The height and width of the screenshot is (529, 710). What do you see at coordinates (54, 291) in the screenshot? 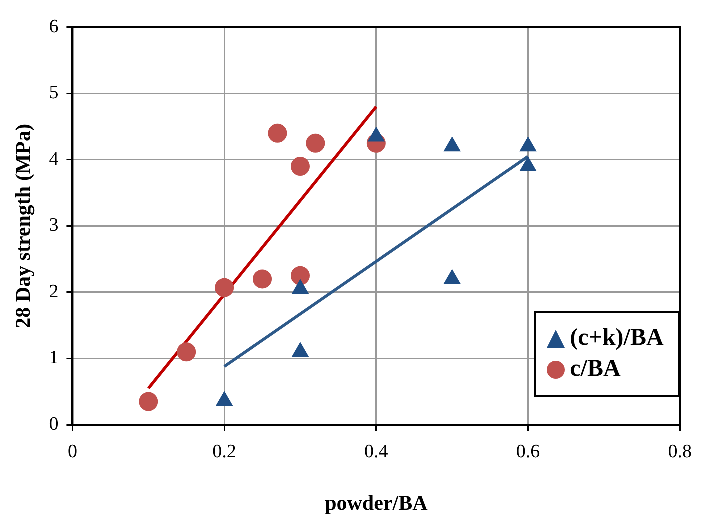
I see `y-tick-label: 2` at bounding box center [54, 291].